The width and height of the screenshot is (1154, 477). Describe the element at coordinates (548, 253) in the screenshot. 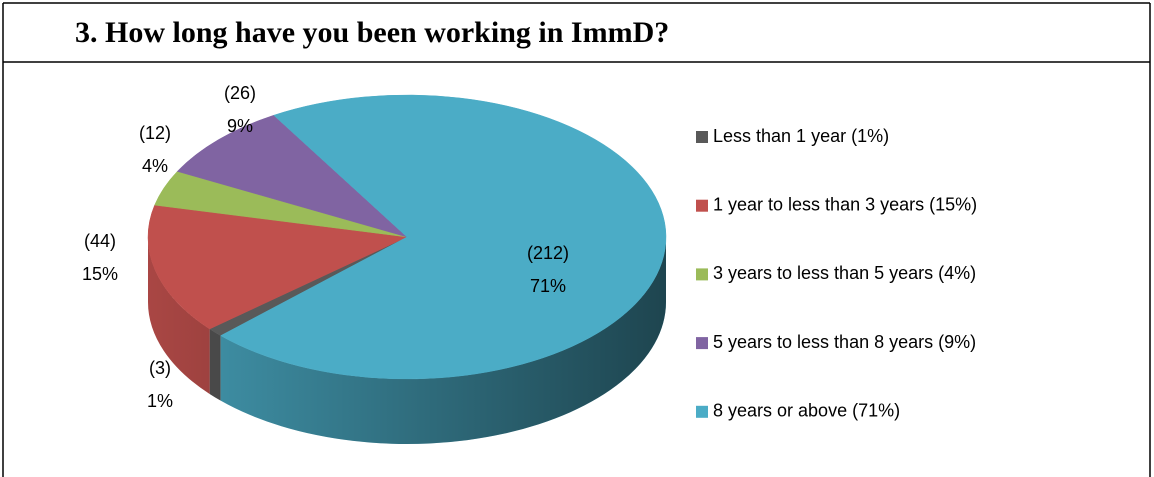

I see `data-label-count: (212)` at that location.